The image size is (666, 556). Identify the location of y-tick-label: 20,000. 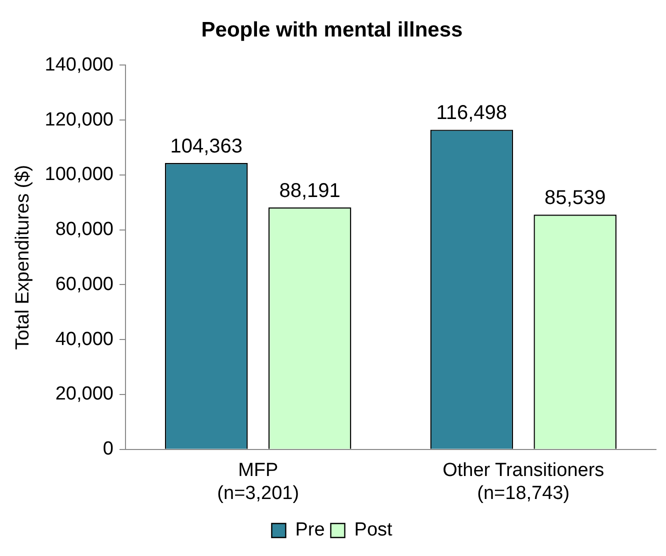
(84, 394).